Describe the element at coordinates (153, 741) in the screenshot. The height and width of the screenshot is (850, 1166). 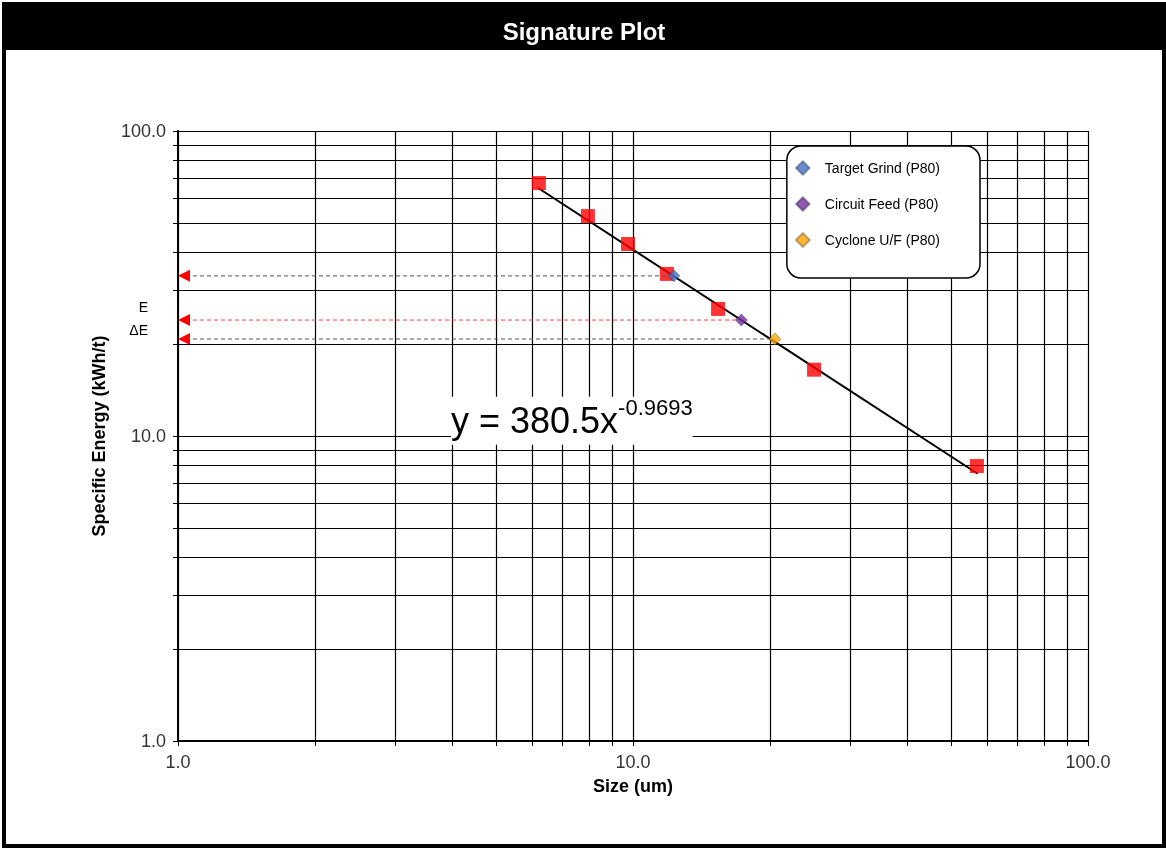
I see `y-tick-label: 1.0` at that location.